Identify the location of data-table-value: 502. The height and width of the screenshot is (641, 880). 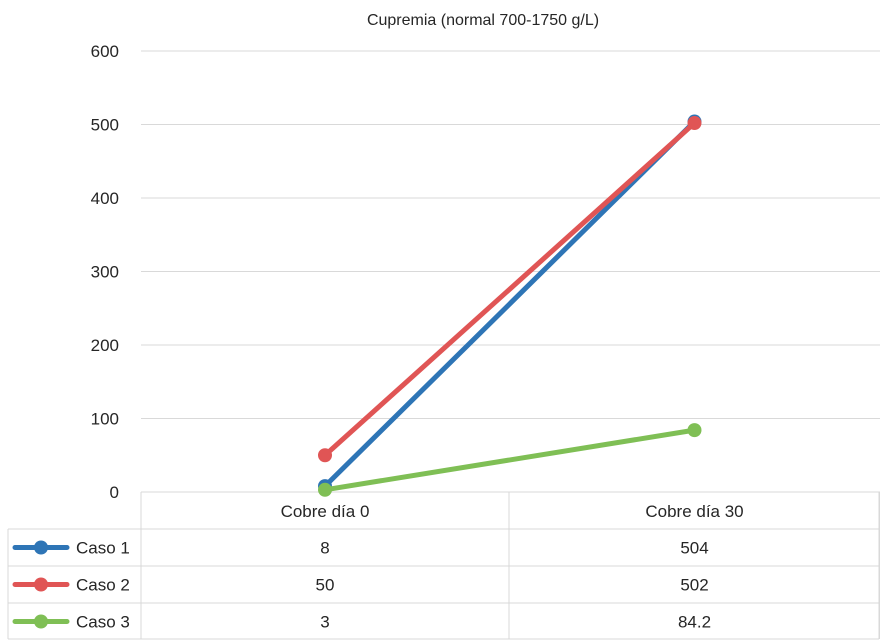
(694, 585).